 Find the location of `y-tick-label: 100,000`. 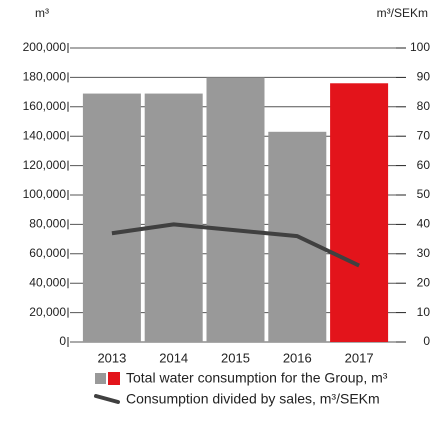

y-tick-label: 100,000 is located at coordinates (45, 194).